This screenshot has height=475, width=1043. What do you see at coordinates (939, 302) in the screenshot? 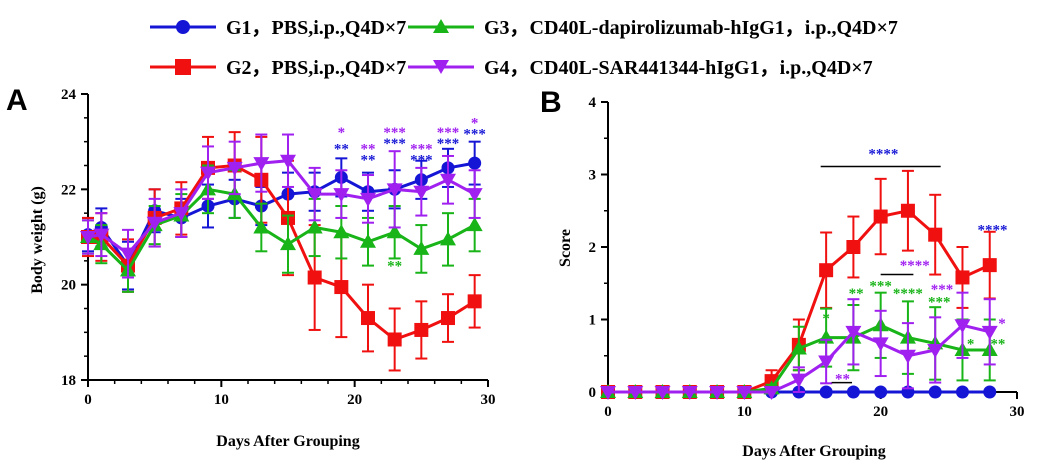
I see `panel-b-significance-7: ***` at bounding box center [939, 302].